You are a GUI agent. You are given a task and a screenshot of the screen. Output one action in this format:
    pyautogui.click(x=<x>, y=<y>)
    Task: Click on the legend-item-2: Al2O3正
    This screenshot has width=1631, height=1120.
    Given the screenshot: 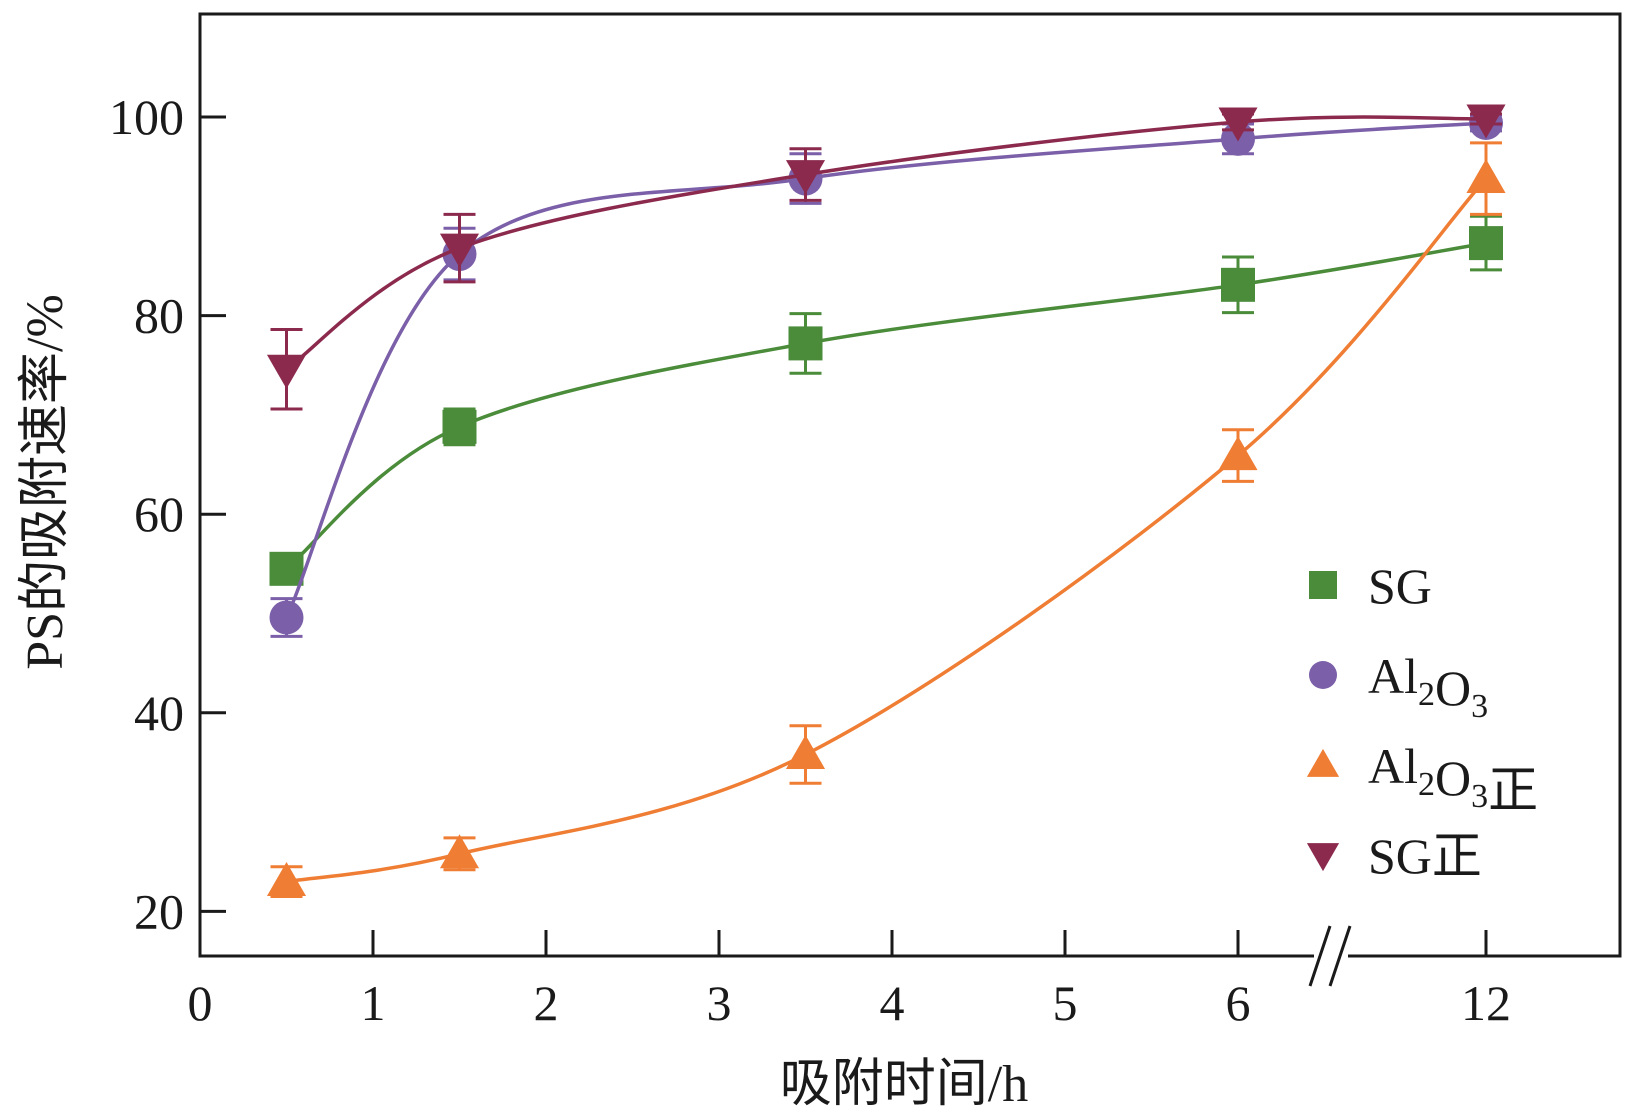 What is the action you would take?
    pyautogui.click(x=1422, y=778)
    